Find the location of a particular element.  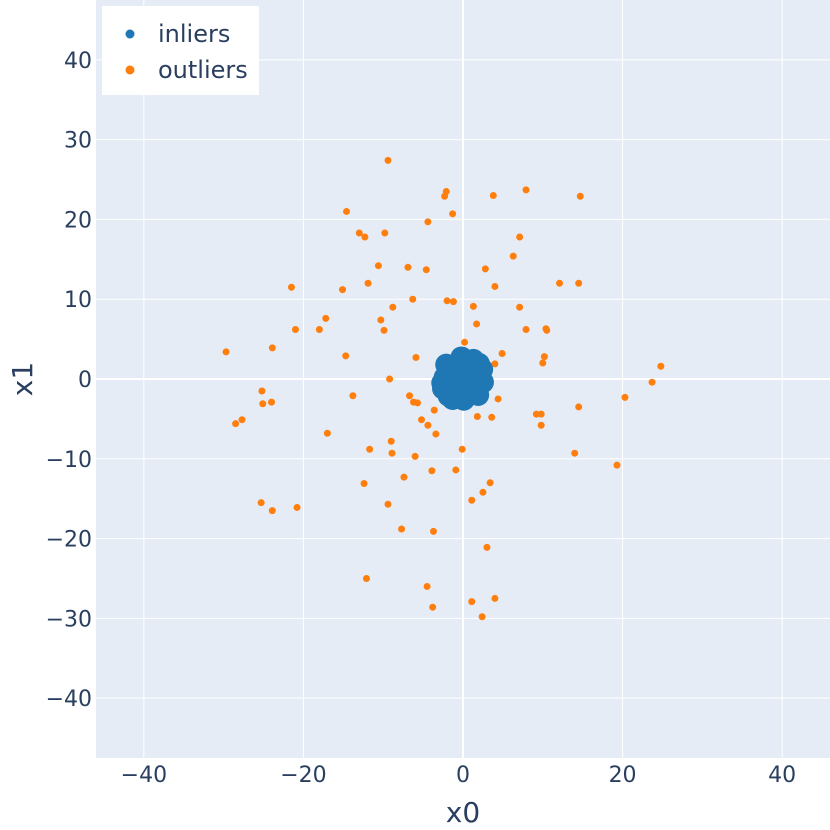

x-tick-label: −20 is located at coordinates (303, 775).